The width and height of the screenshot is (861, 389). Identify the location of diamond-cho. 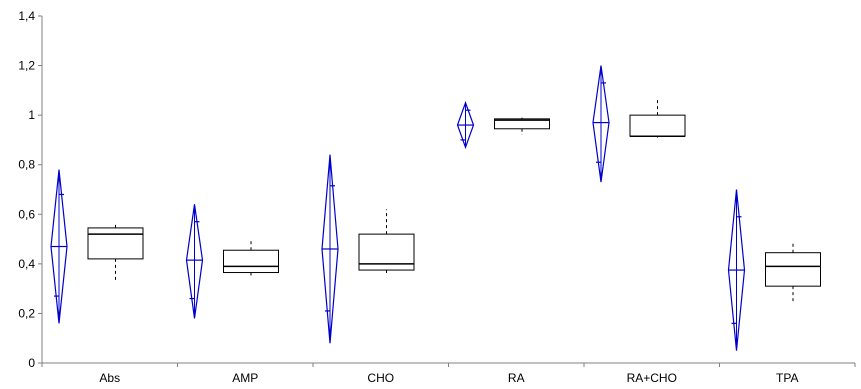
(330, 249).